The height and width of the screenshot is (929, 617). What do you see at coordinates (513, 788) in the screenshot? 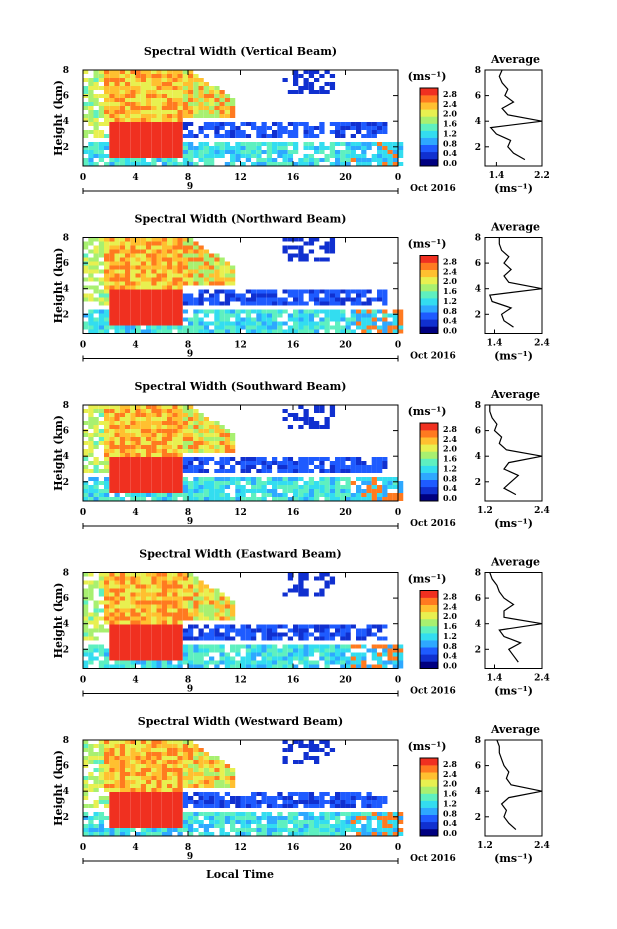
I see `average-frame` at bounding box center [513, 788].